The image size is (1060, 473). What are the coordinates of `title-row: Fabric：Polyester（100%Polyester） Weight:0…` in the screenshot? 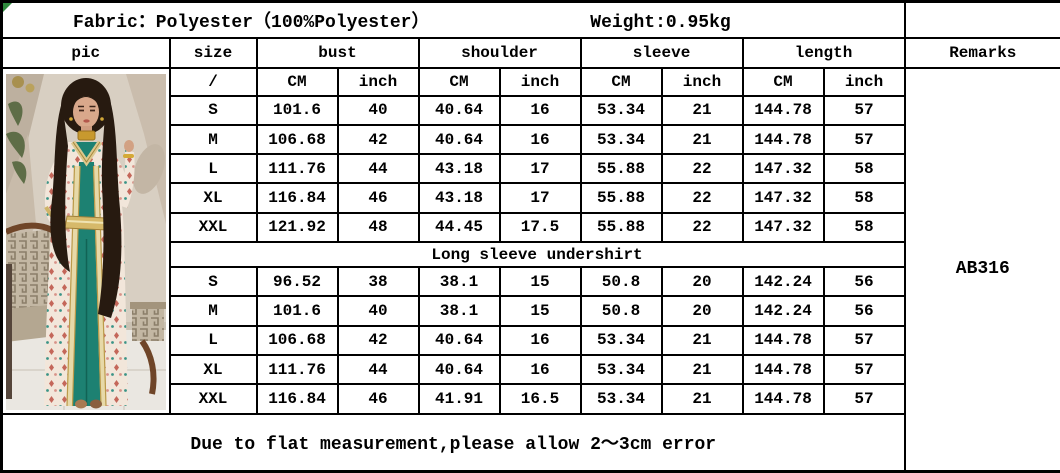 It's located at (531, 20).